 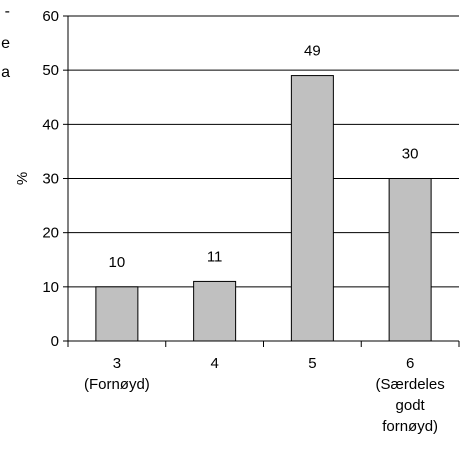 What do you see at coordinates (22, 178) in the screenshot?
I see `y-axis-title: %` at bounding box center [22, 178].